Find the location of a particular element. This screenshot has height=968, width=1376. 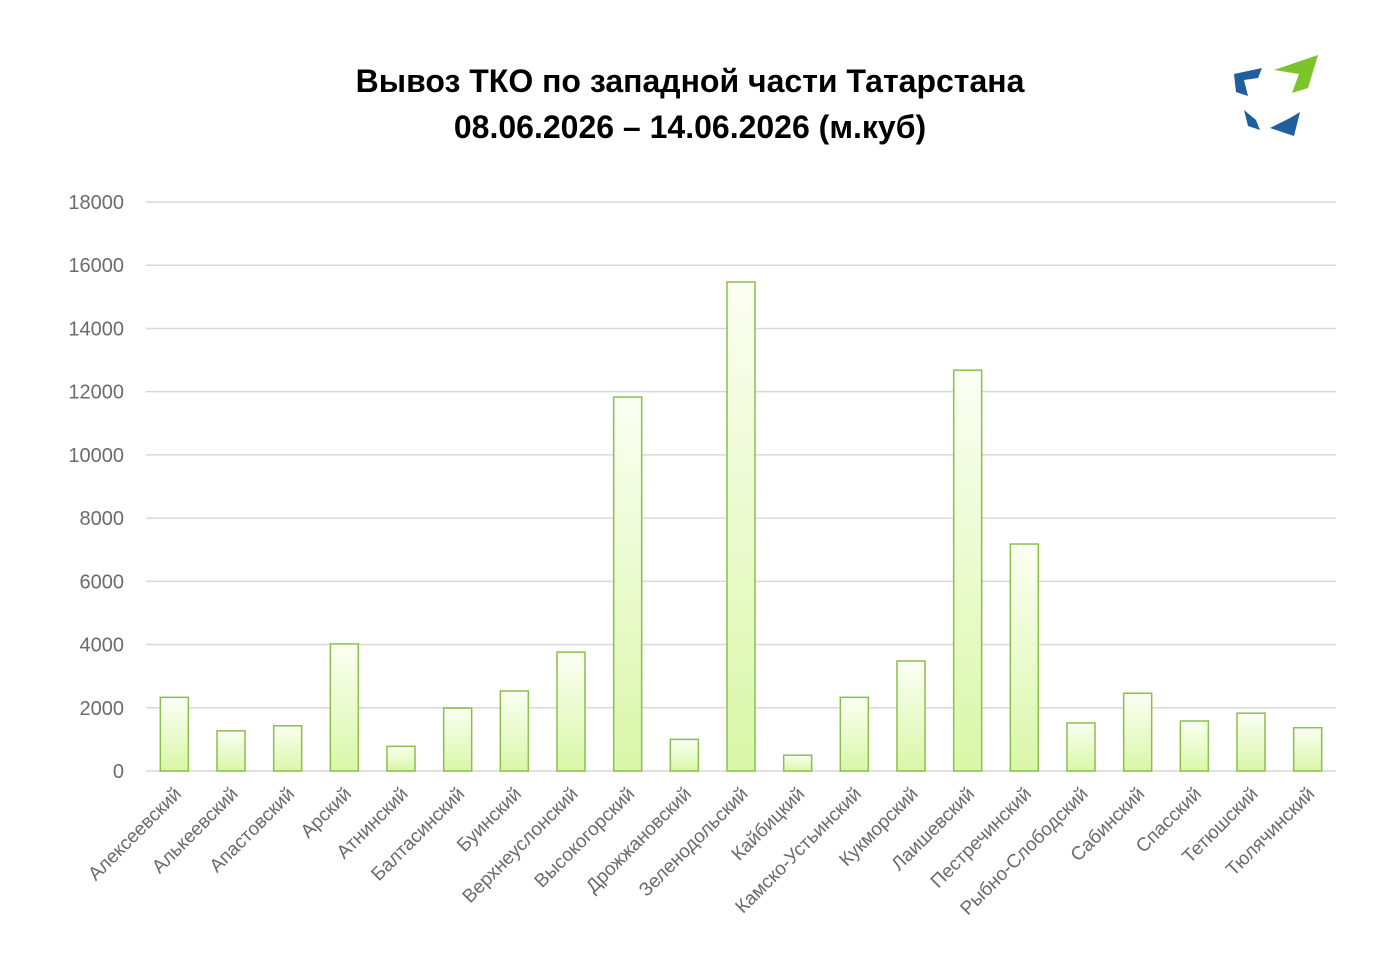

y-tick-label: 8000 is located at coordinates (102, 519).